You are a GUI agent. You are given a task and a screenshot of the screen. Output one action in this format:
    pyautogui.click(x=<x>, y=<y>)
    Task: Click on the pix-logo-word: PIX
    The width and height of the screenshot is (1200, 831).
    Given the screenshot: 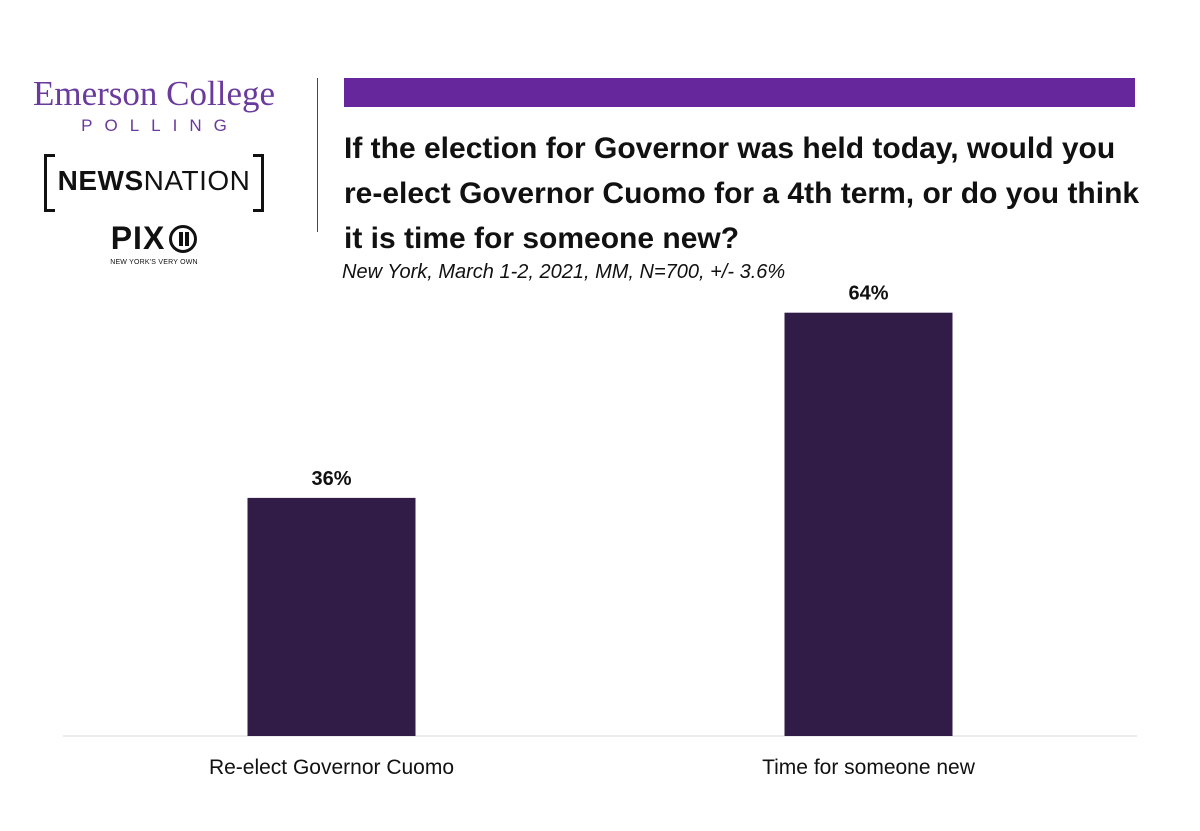 What is the action you would take?
    pyautogui.click(x=138, y=238)
    